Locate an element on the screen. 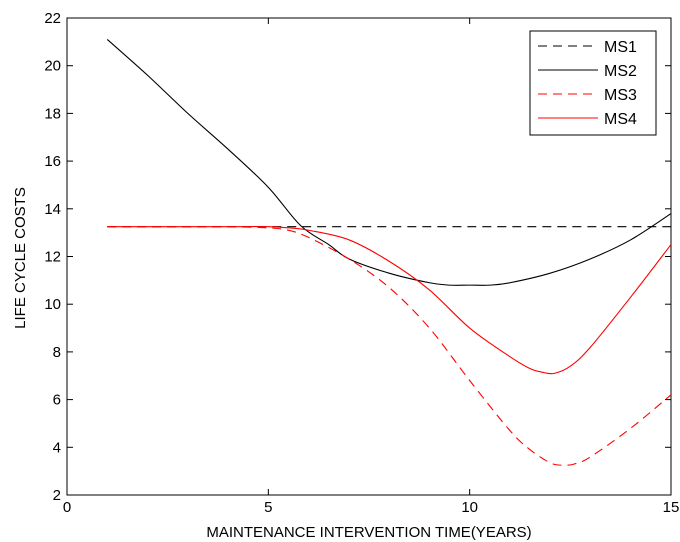 This screenshot has width=680, height=542. y-tick-label-6: 6 is located at coordinates (57, 400).